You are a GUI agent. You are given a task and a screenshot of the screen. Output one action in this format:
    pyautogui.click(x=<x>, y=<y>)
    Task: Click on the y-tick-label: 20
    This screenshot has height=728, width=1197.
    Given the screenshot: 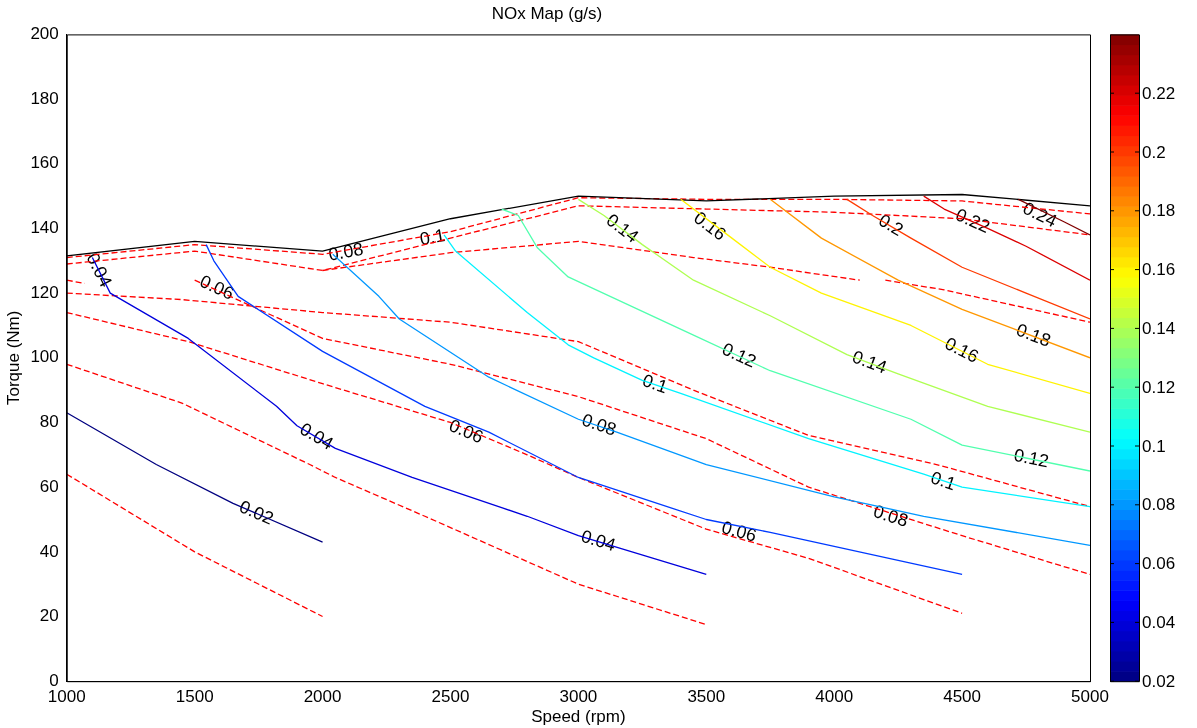 What is the action you would take?
    pyautogui.click(x=49, y=616)
    